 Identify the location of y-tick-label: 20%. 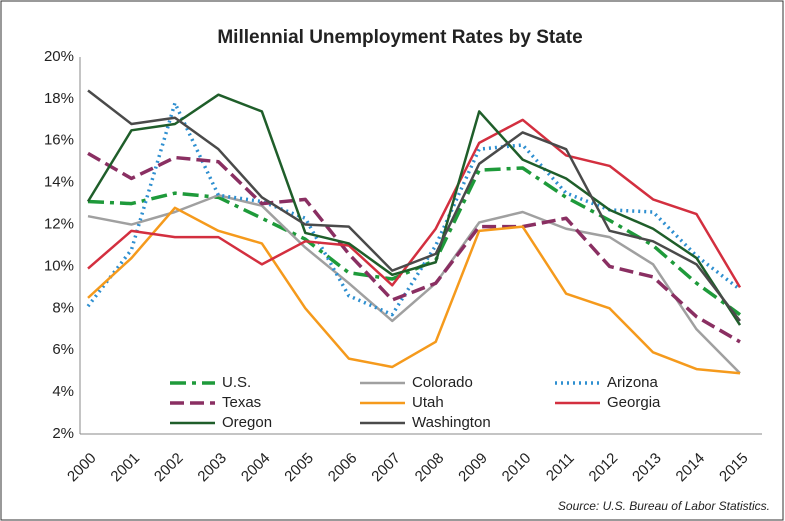
(59, 56).